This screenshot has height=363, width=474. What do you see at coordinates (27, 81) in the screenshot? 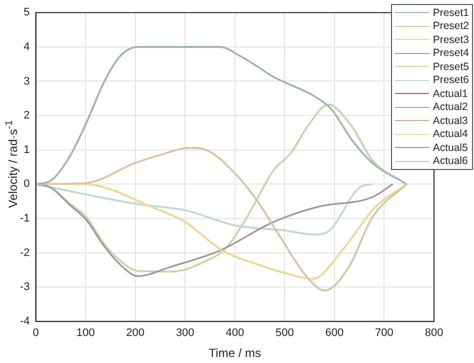
I see `y-tick-label: 3` at bounding box center [27, 81].